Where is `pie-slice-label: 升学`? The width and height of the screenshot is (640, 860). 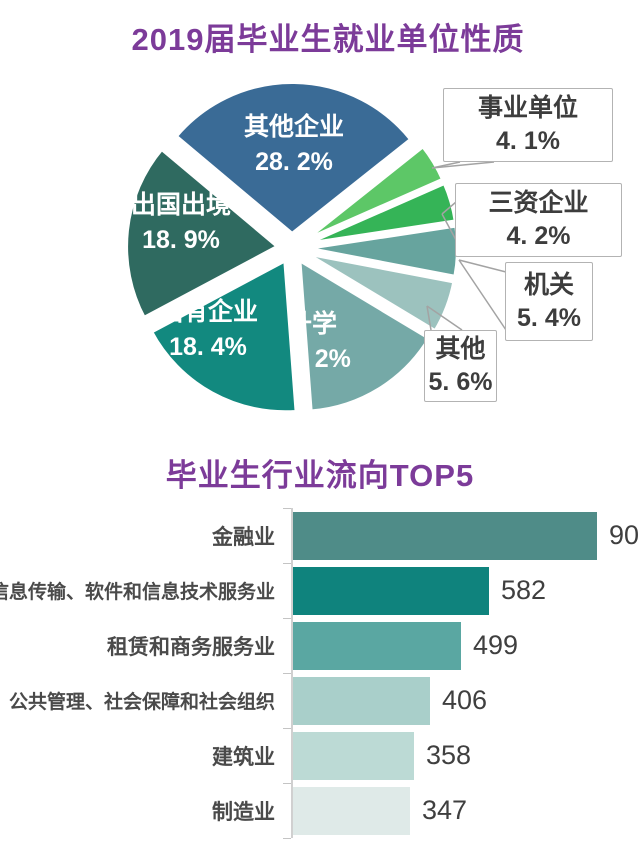 pie-slice-label: 升学 is located at coordinates (312, 323).